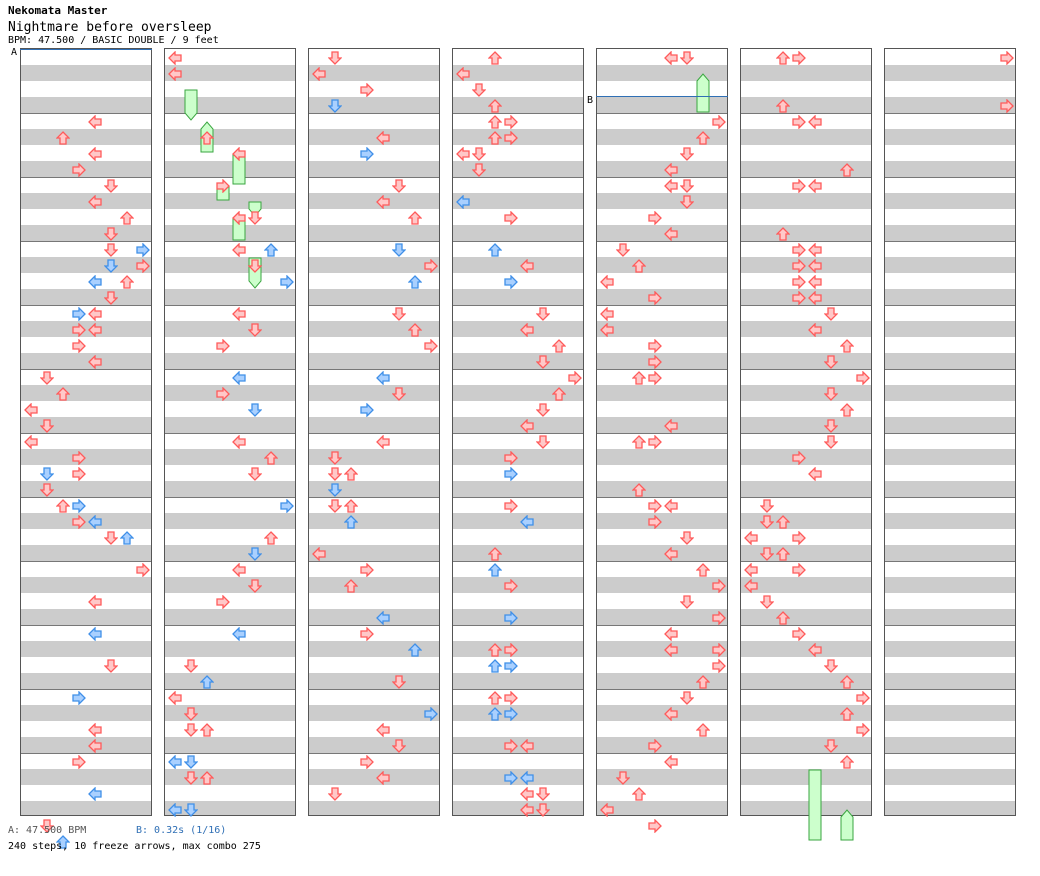 This screenshot has width=1040, height=876. Describe the element at coordinates (47, 830) in the screenshot. I see `bpm-legend: A: 47.500 BPM` at that location.